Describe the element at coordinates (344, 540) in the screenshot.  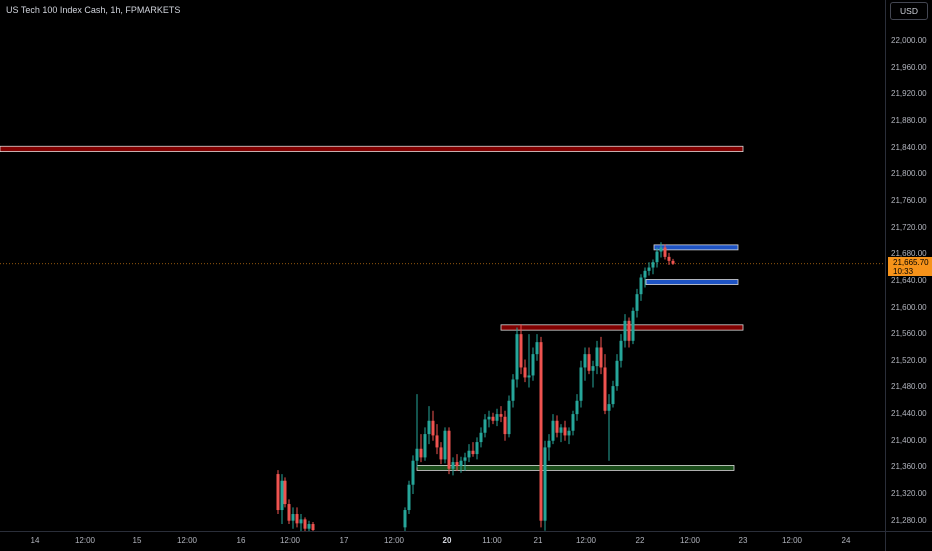
I see `time-tick-label: 17` at that location.